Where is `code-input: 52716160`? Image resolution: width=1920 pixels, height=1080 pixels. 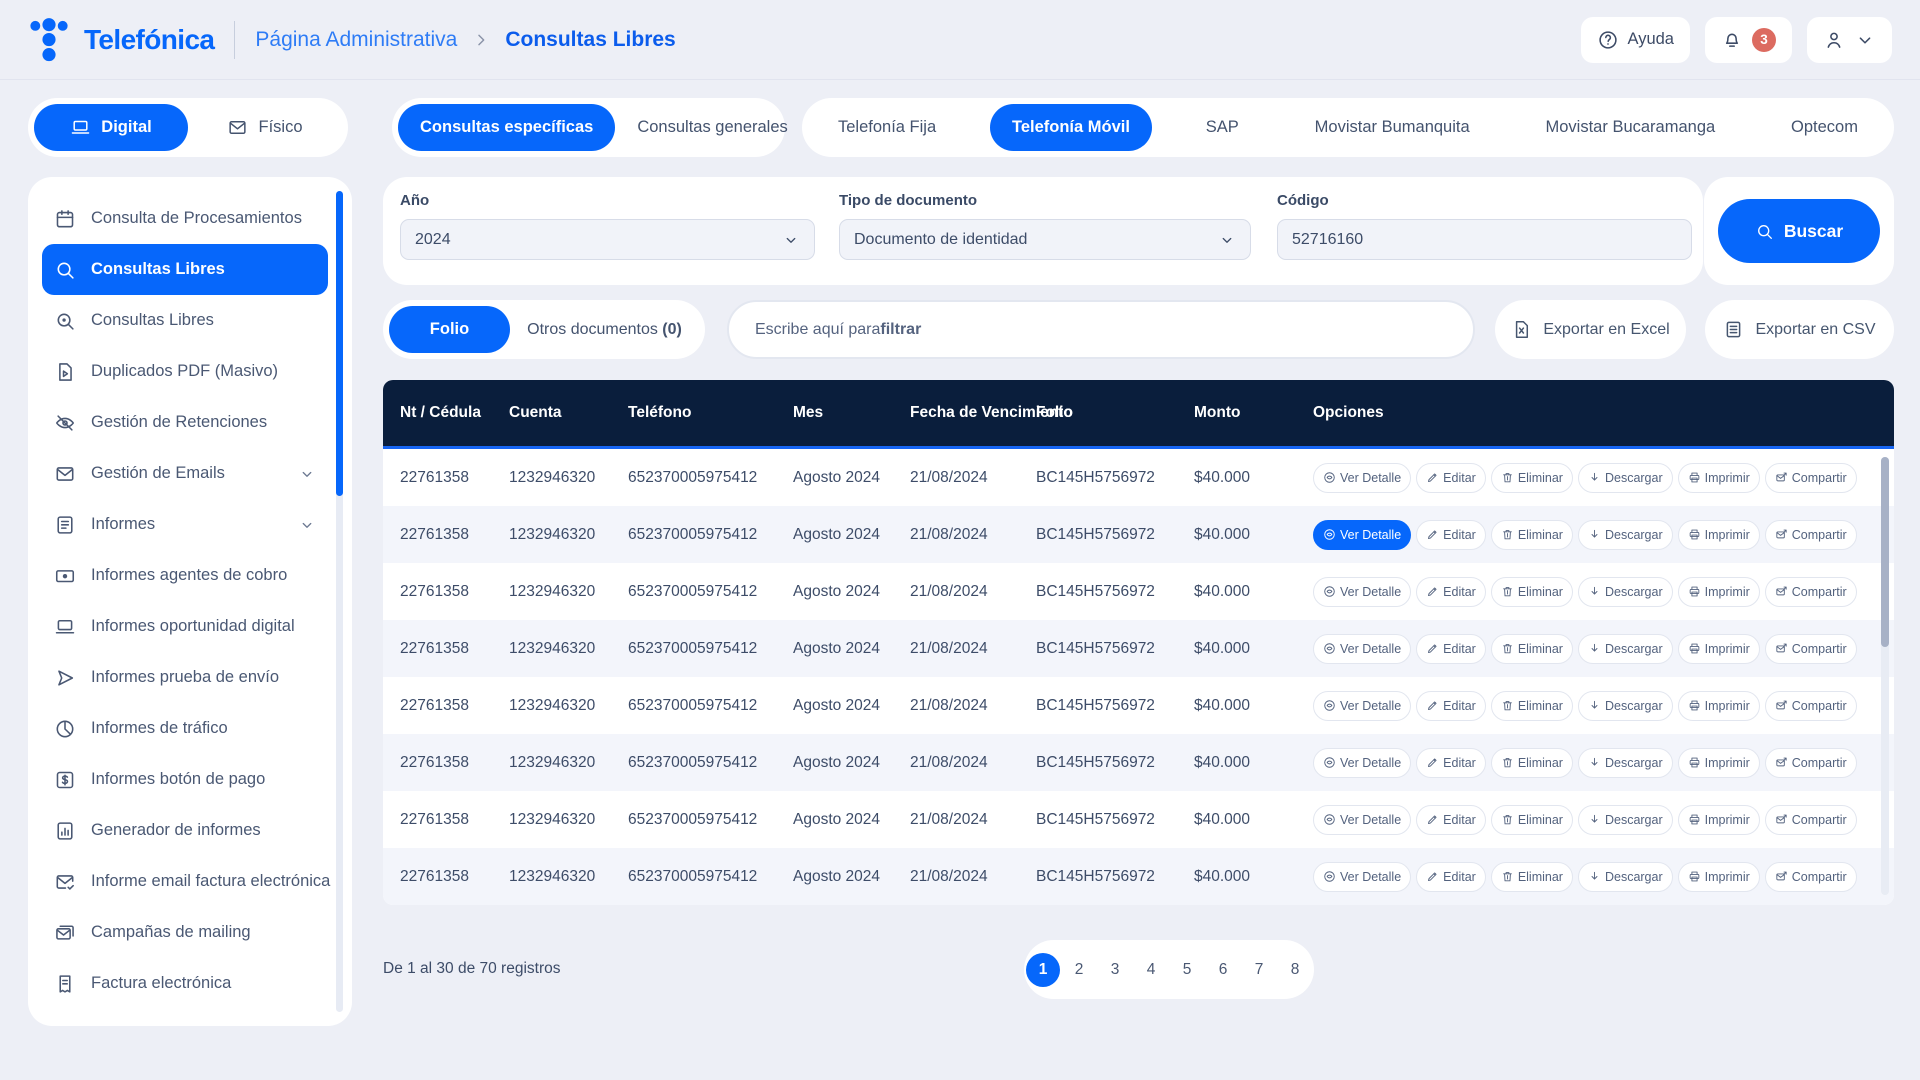
code-input: 52716160 is located at coordinates (1484, 239).